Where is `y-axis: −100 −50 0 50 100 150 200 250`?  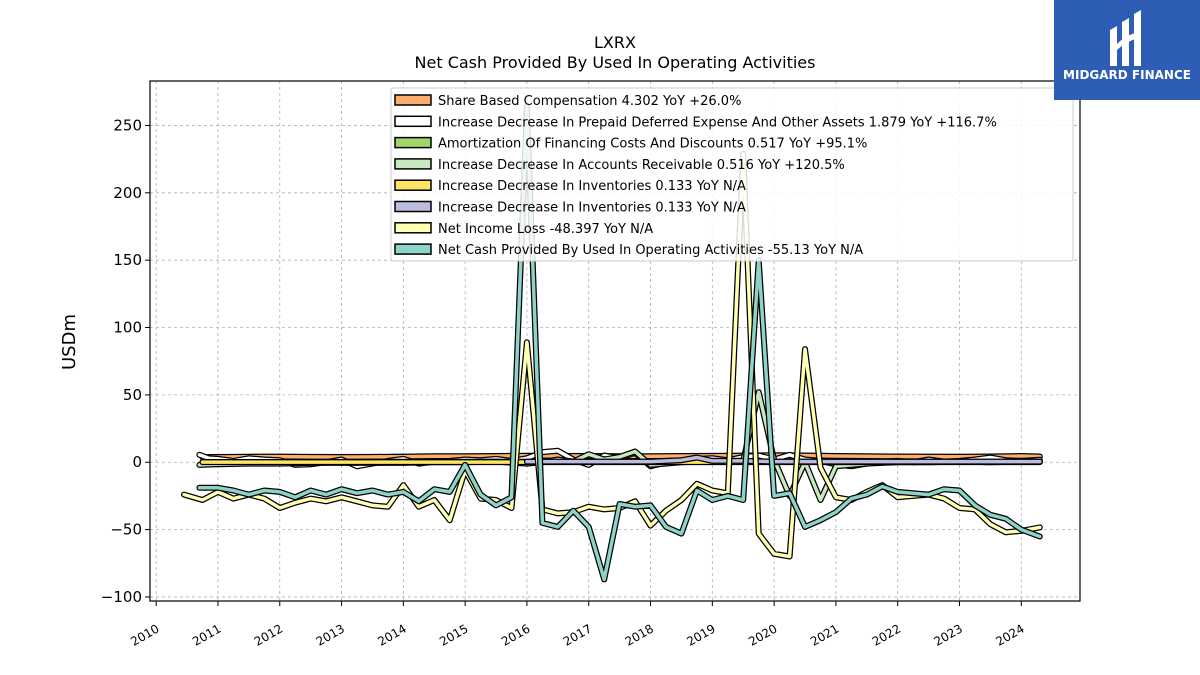 y-axis: −100 −50 0 50 100 150 200 250 is located at coordinates (125, 361).